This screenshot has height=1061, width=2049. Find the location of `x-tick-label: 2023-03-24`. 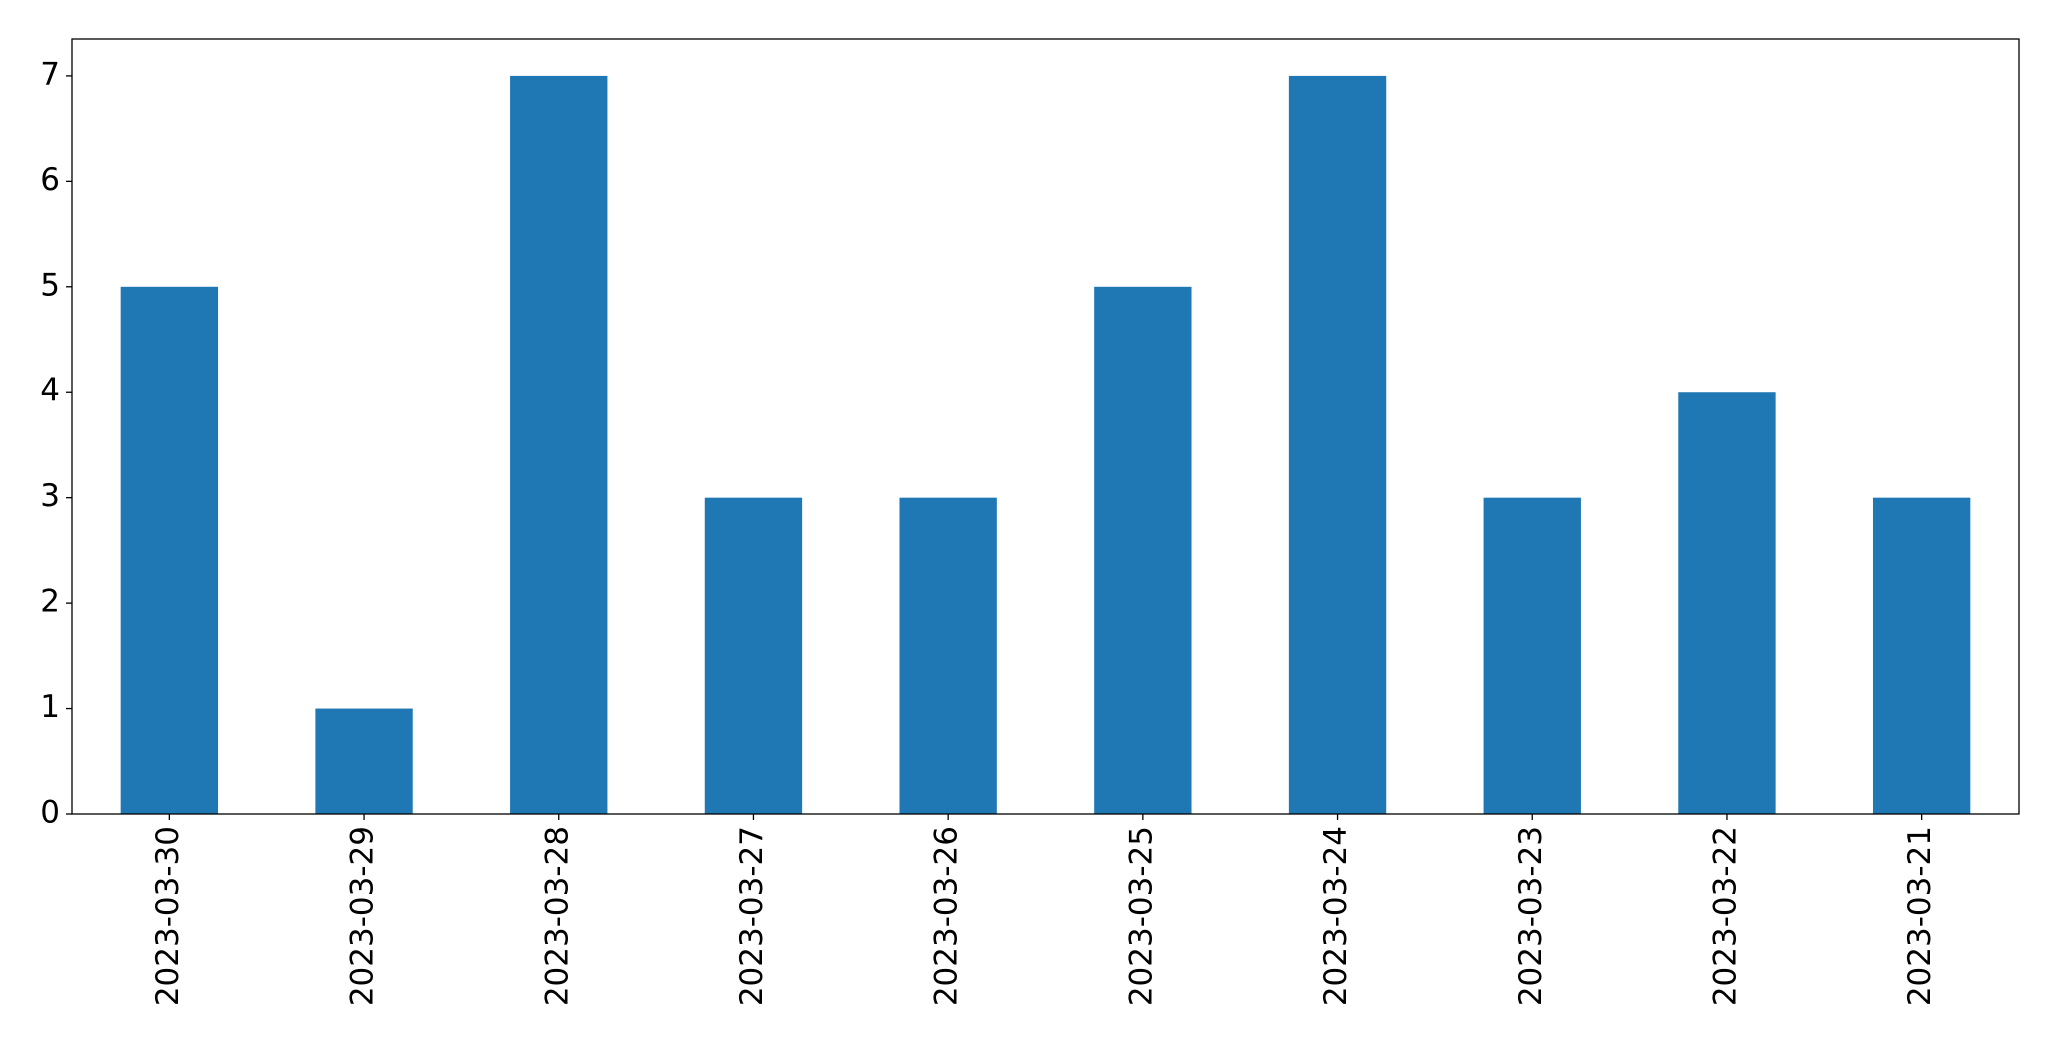

x-tick-label: 2023-03-24 is located at coordinates (1336, 916).